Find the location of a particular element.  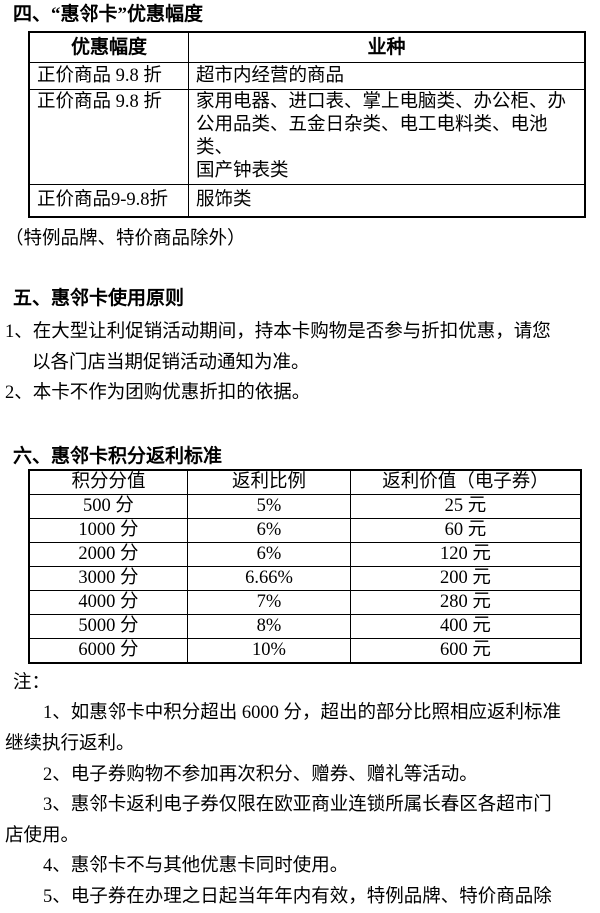

section5-heading: 五、惠邻卡使用原则 is located at coordinates (99, 298).